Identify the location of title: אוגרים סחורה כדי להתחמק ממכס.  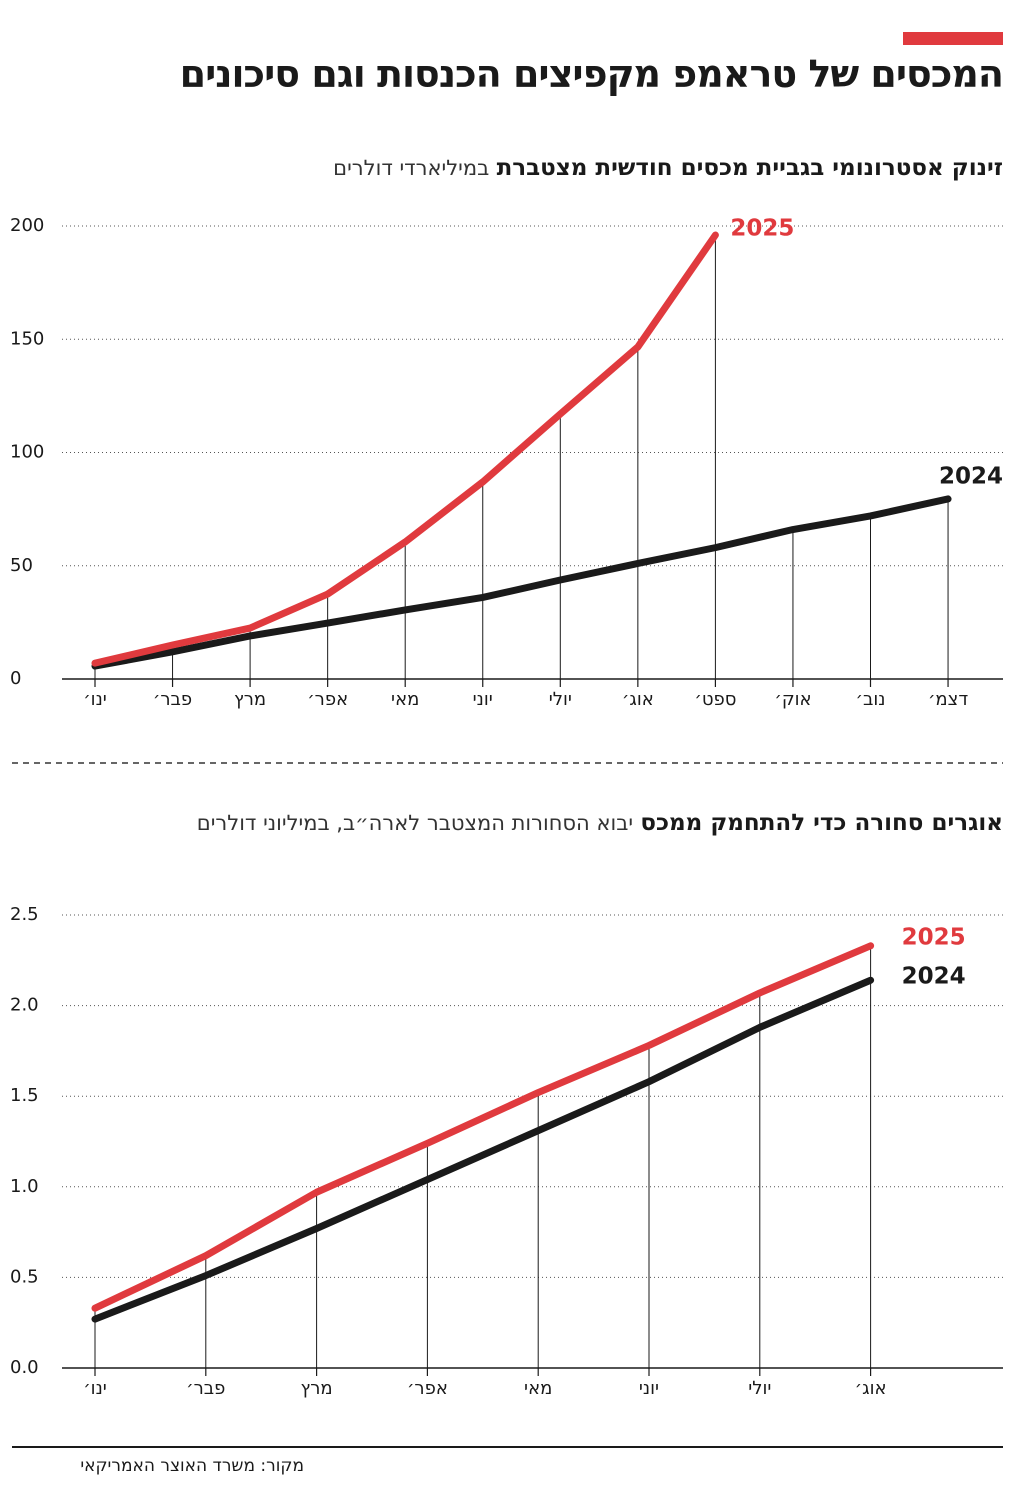
(821, 823).